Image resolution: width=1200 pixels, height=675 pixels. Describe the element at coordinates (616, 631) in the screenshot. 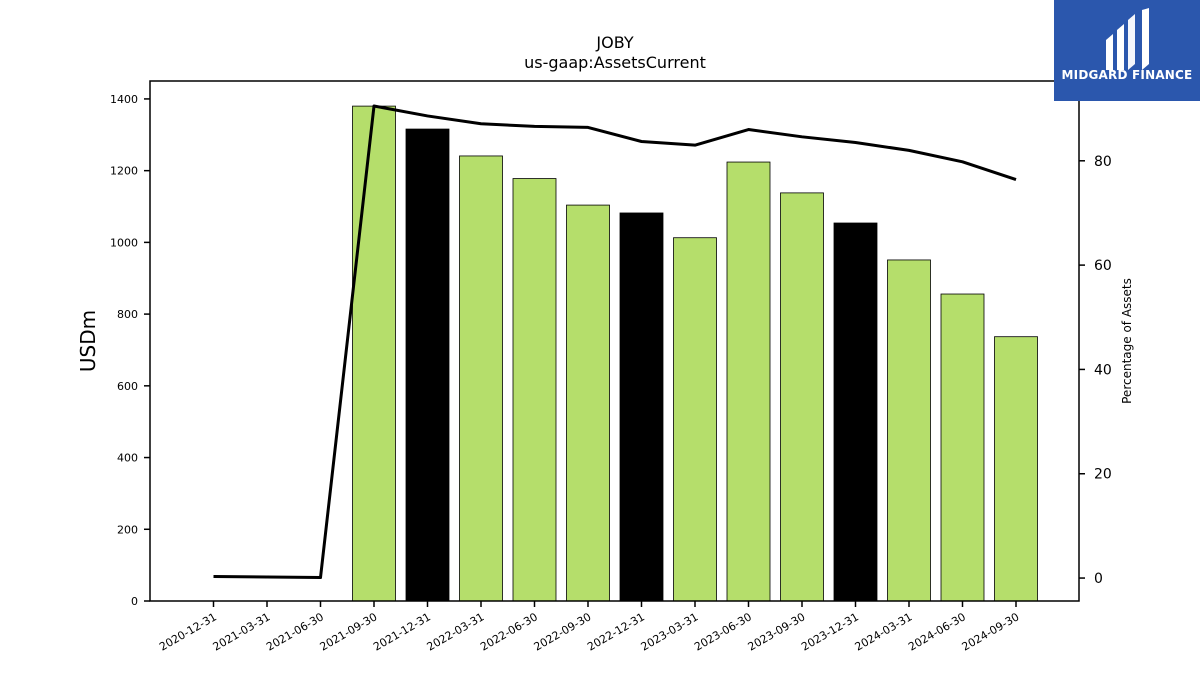

I see `x-tick-label: 2022-12-31` at that location.